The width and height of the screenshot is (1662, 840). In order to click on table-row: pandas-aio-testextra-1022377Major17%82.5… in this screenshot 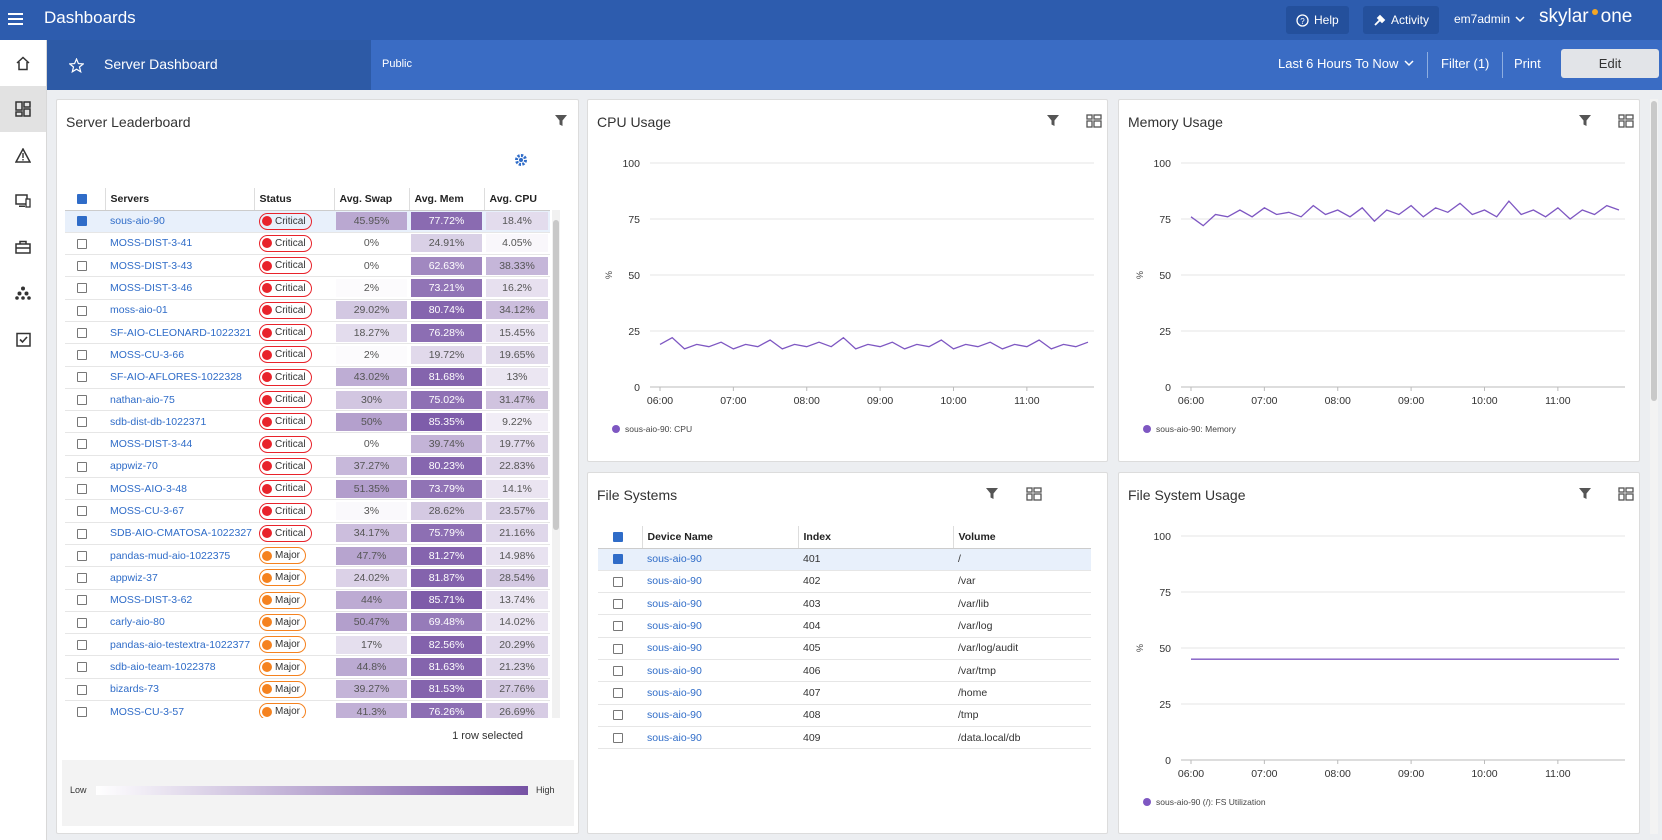, I will do `click(307, 645)`.